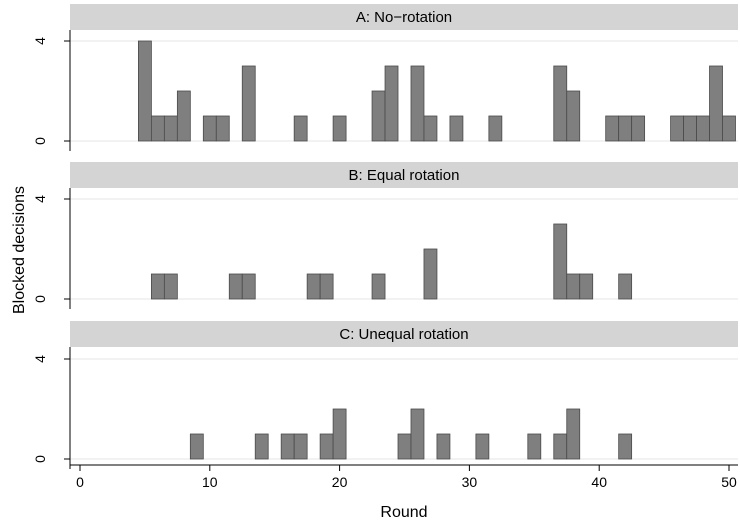 The height and width of the screenshot is (525, 740). I want to click on x-tick-label: 0, so click(80, 482).